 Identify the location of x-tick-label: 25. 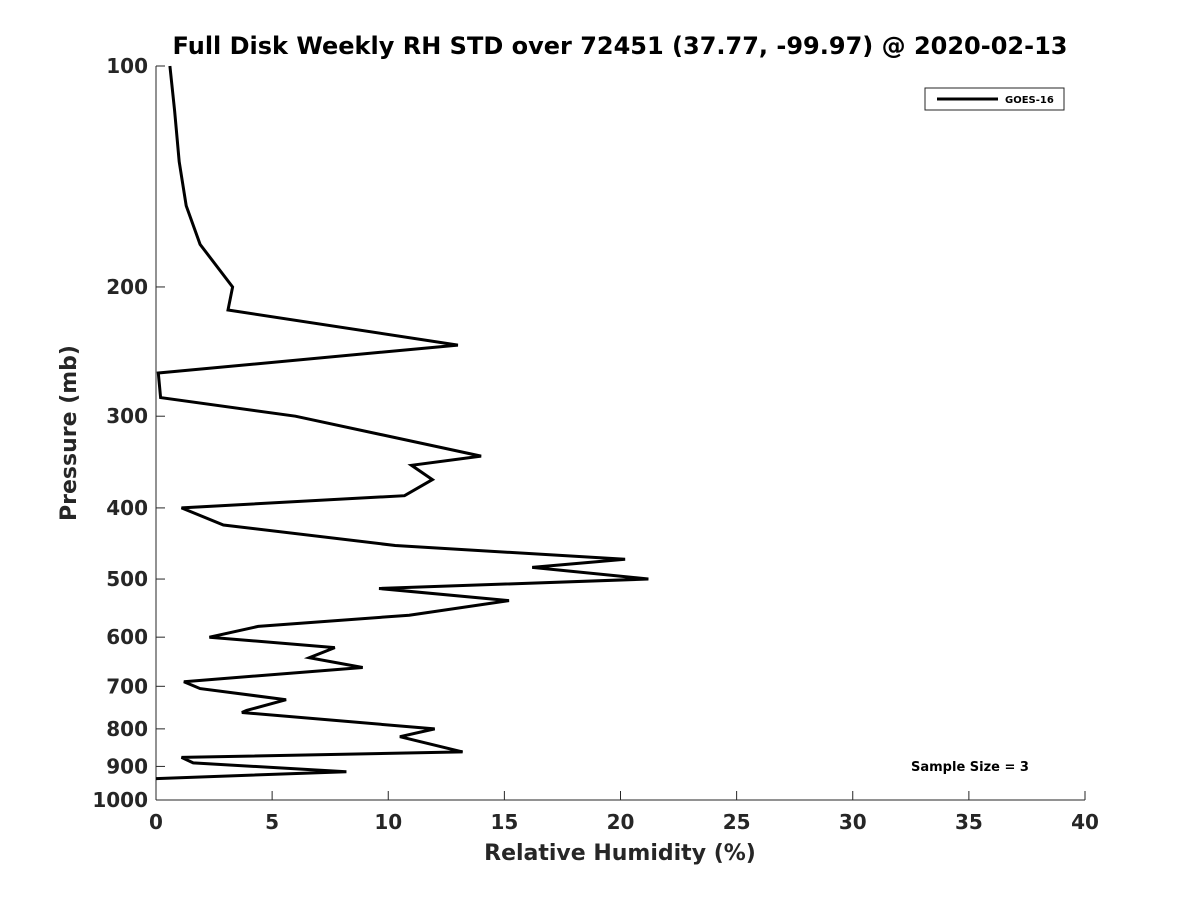
(737, 822).